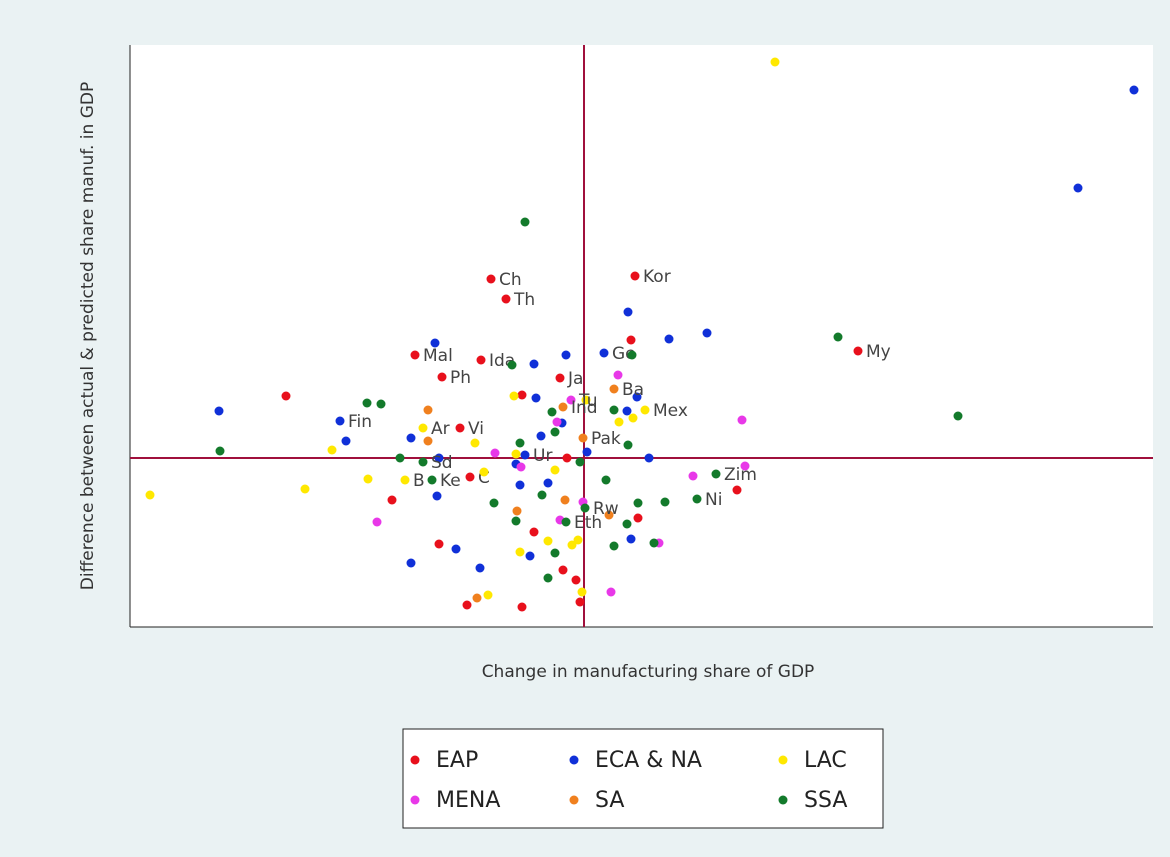 The height and width of the screenshot is (857, 1170). What do you see at coordinates (440, 429) in the screenshot?
I see `point-label: Ar` at bounding box center [440, 429].